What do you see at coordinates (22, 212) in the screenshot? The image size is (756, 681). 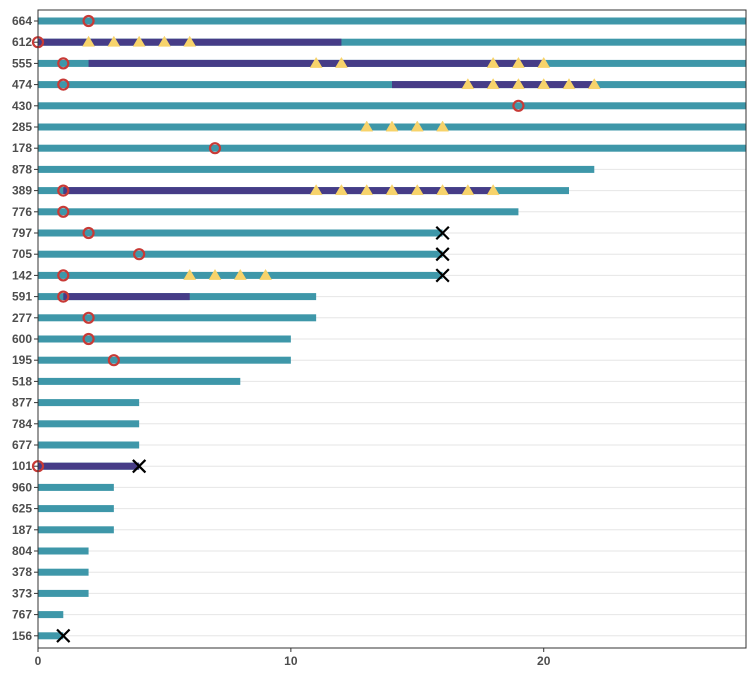 I see `y-tick-label-776: 776` at bounding box center [22, 212].